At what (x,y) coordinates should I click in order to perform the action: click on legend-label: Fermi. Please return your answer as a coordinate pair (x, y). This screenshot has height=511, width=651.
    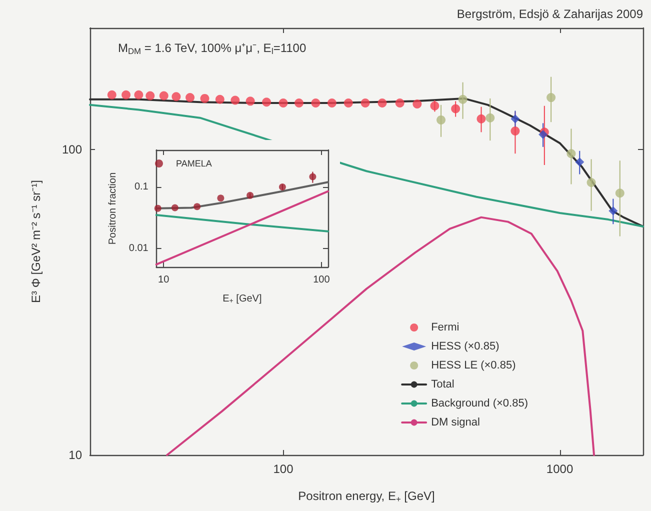
    Looking at the image, I should click on (445, 328).